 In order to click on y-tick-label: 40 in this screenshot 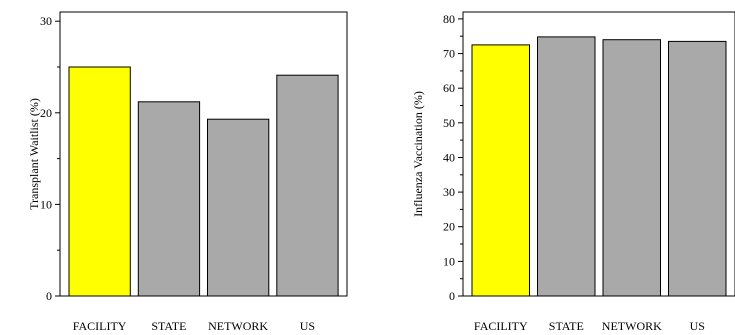, I will do `click(449, 158)`.